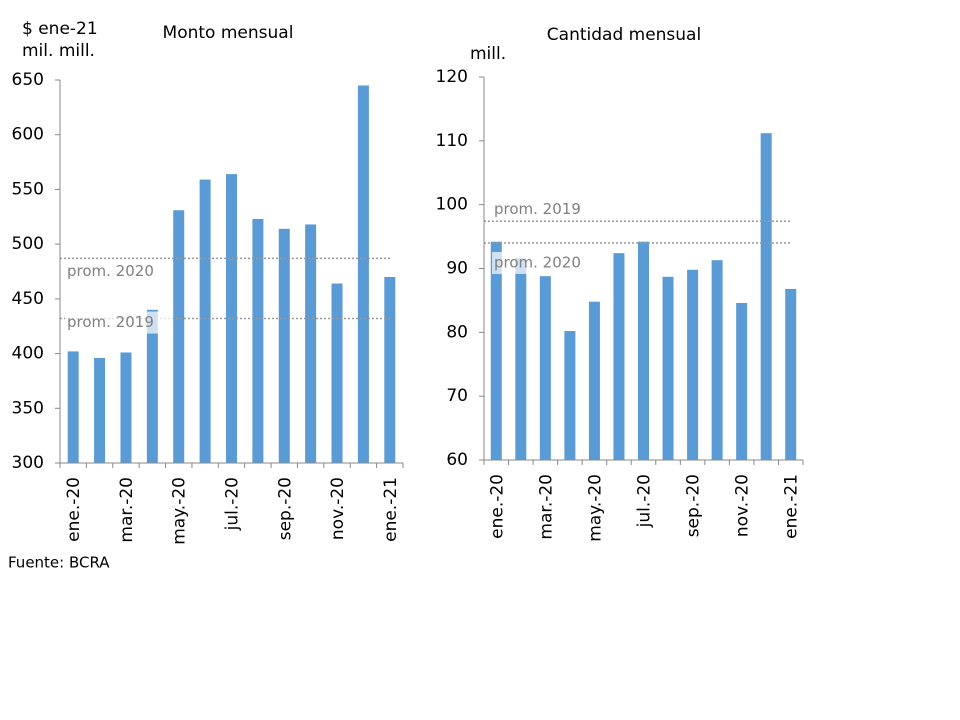 This screenshot has height=720, width=960. Describe the element at coordinates (452, 77) in the screenshot. I see `y-tick-label: 120` at that location.